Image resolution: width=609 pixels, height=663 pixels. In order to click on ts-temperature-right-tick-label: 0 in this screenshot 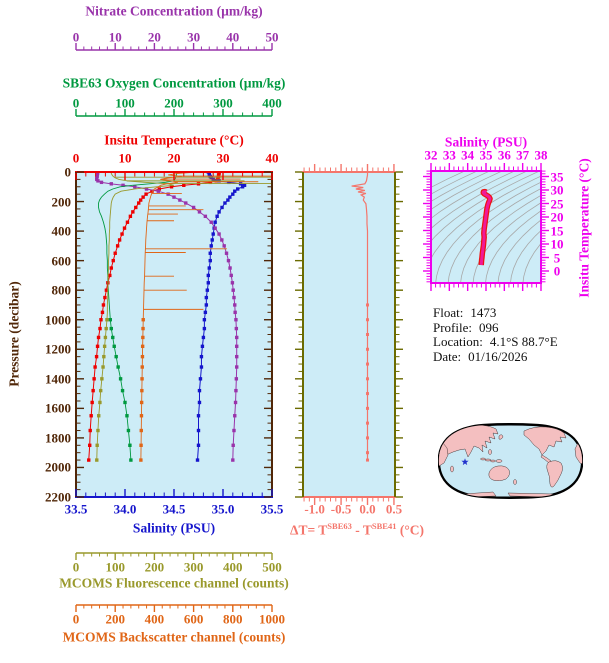, I will do `click(557, 271)`.